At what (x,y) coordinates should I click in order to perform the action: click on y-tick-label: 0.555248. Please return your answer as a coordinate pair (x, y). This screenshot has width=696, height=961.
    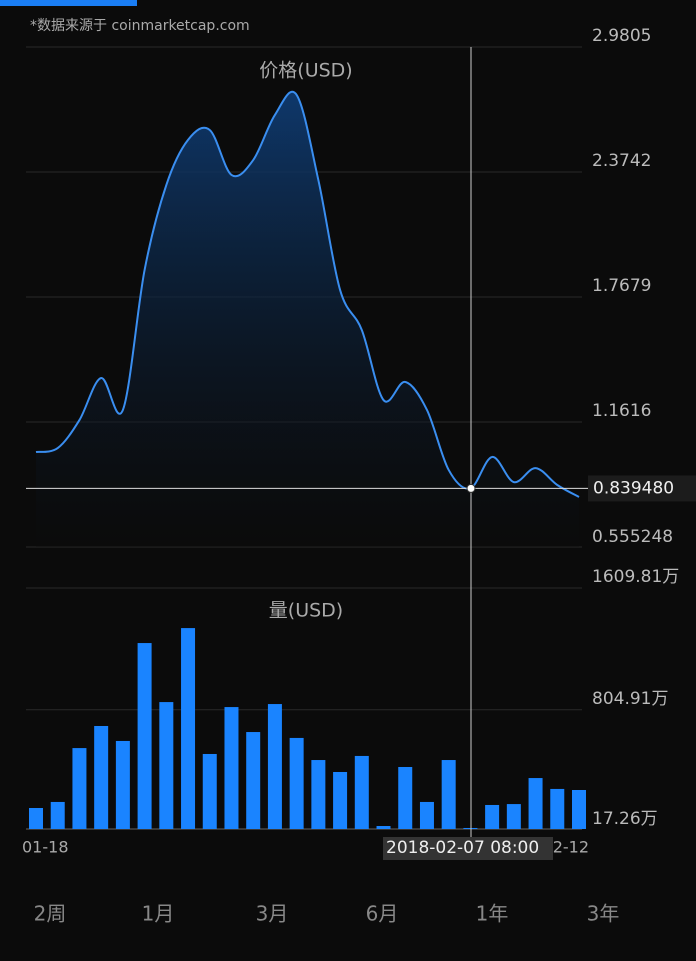
    Looking at the image, I should click on (632, 537).